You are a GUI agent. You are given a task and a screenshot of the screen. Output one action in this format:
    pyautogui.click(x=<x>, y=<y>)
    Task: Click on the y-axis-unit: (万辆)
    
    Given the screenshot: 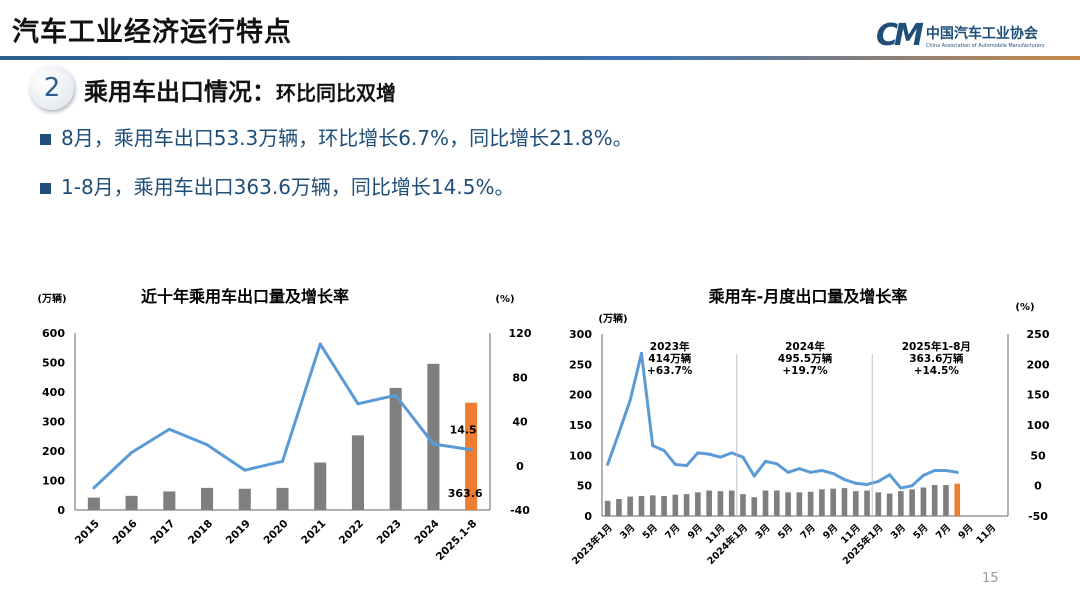 What is the action you would take?
    pyautogui.click(x=612, y=318)
    